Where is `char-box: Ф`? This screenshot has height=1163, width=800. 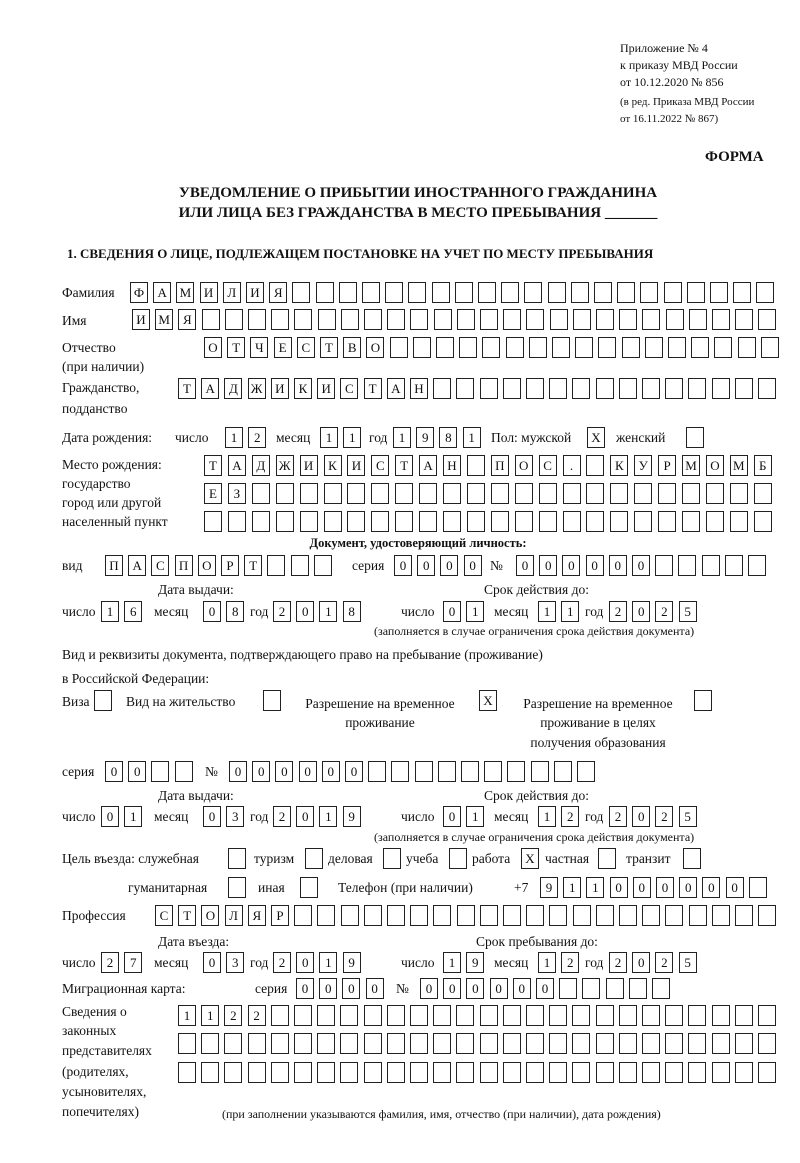 char-box: Ф is located at coordinates (139, 292).